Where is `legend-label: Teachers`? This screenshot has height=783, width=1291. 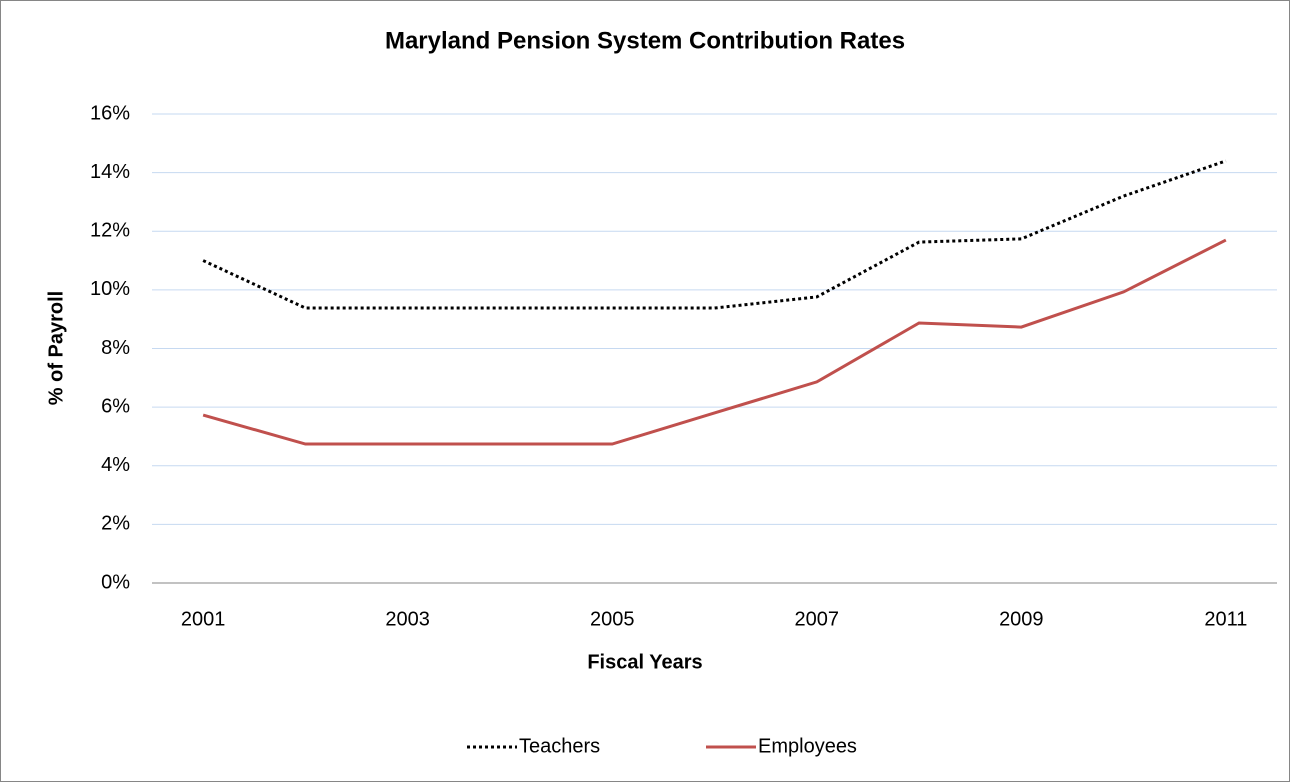
legend-label: Teachers is located at coordinates (559, 746).